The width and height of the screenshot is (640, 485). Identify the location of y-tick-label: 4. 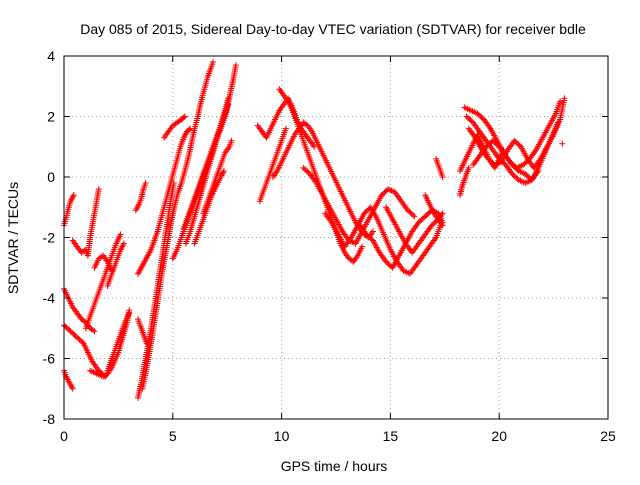
(51, 56).